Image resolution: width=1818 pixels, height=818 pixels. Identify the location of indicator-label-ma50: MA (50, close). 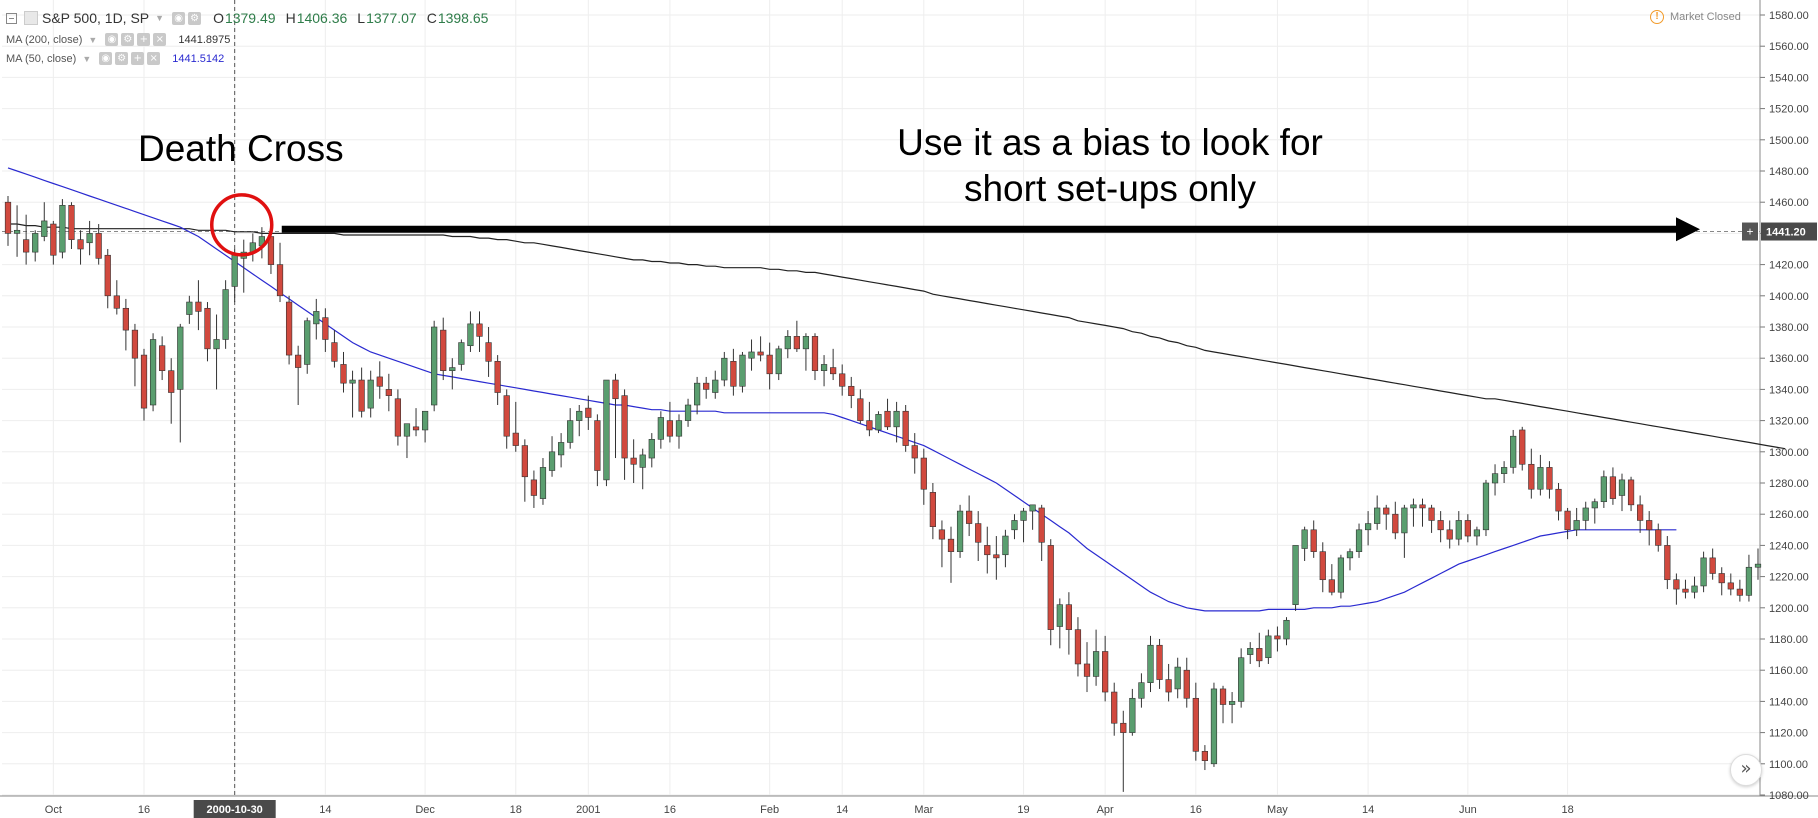
(41, 58).